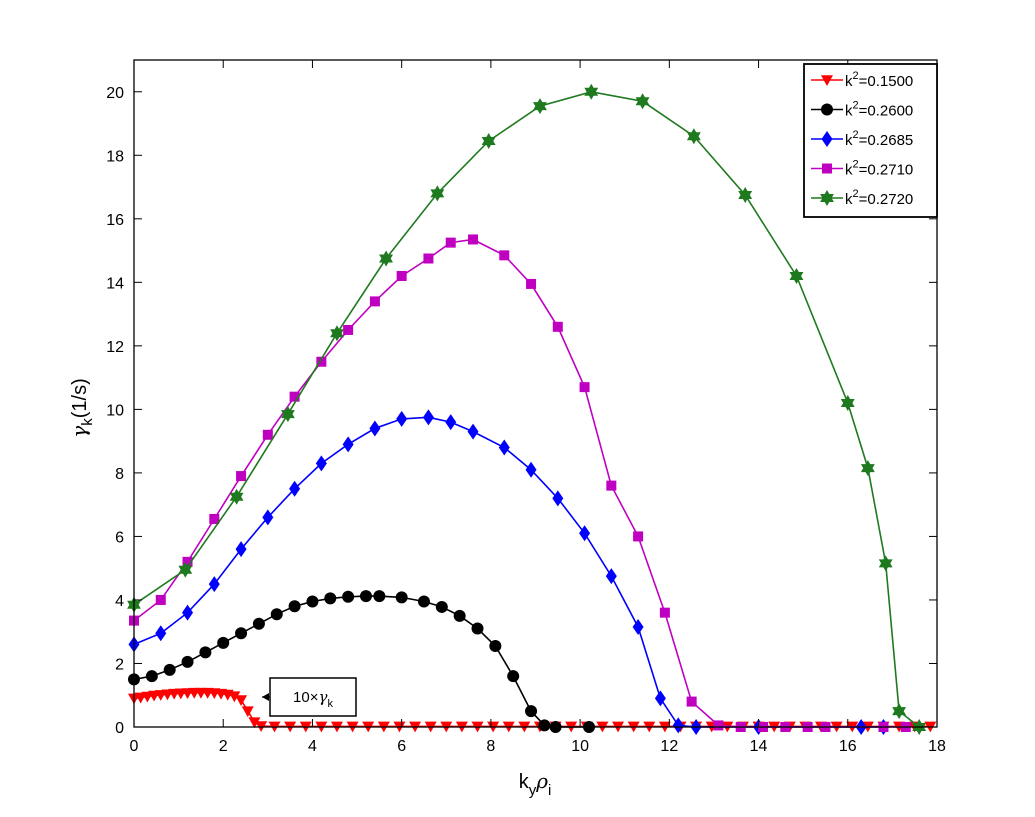  What do you see at coordinates (115, 156) in the screenshot?
I see `y-tick-label: 18` at bounding box center [115, 156].